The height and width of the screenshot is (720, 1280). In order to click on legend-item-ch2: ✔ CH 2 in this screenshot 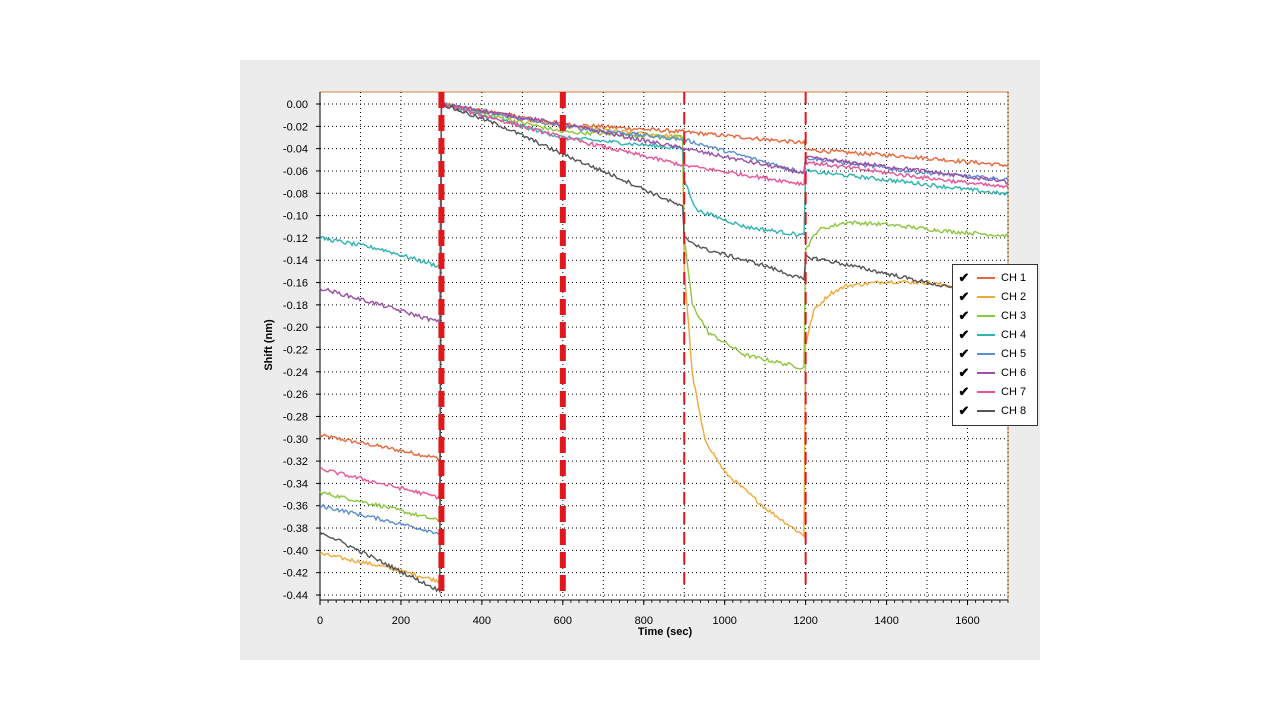, I will do `click(995, 296)`.